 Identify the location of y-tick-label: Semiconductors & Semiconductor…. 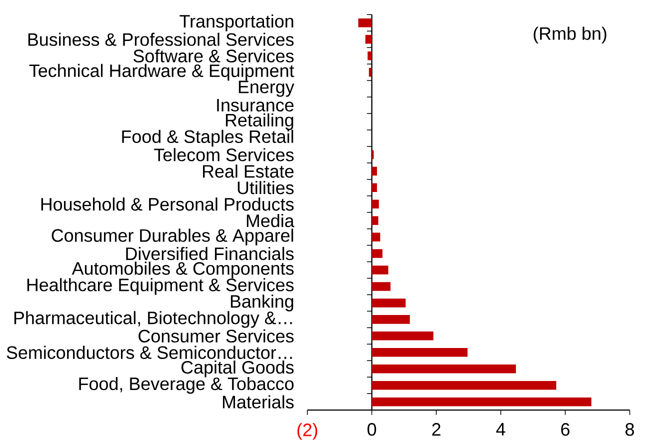
(149, 353).